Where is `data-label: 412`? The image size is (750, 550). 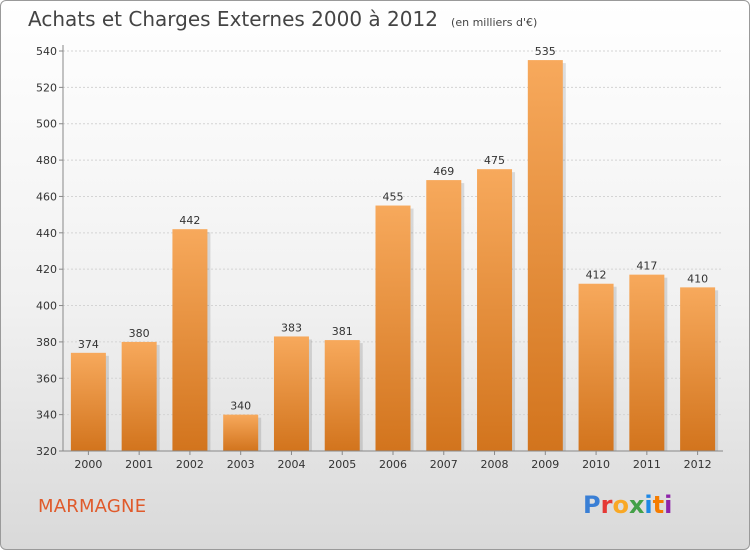
data-label: 412 is located at coordinates (596, 275).